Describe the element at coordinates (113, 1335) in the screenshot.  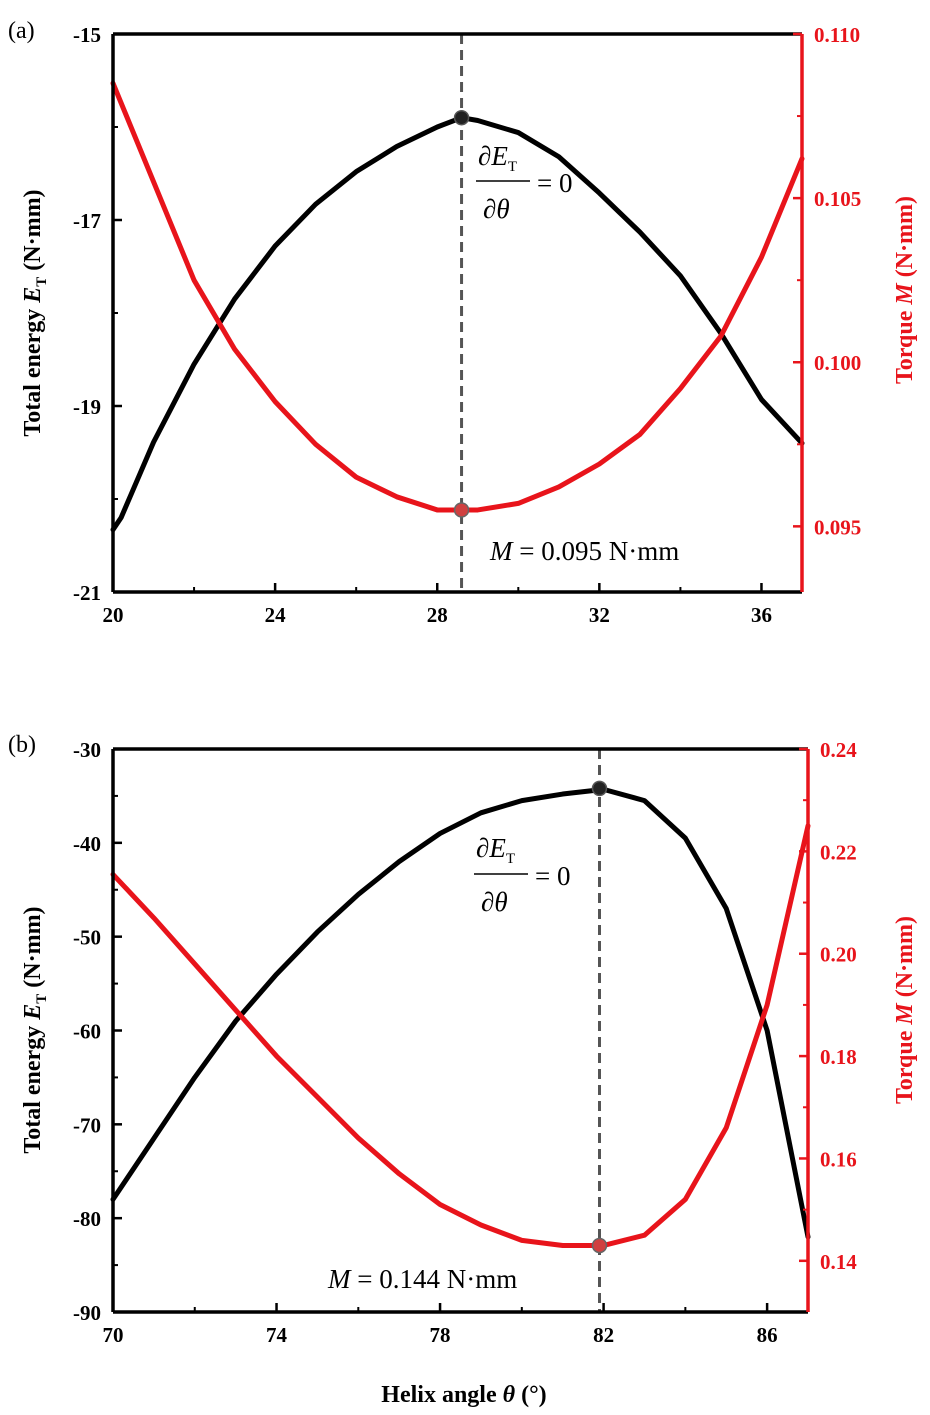
I see `x-tick-label: 70` at that location.